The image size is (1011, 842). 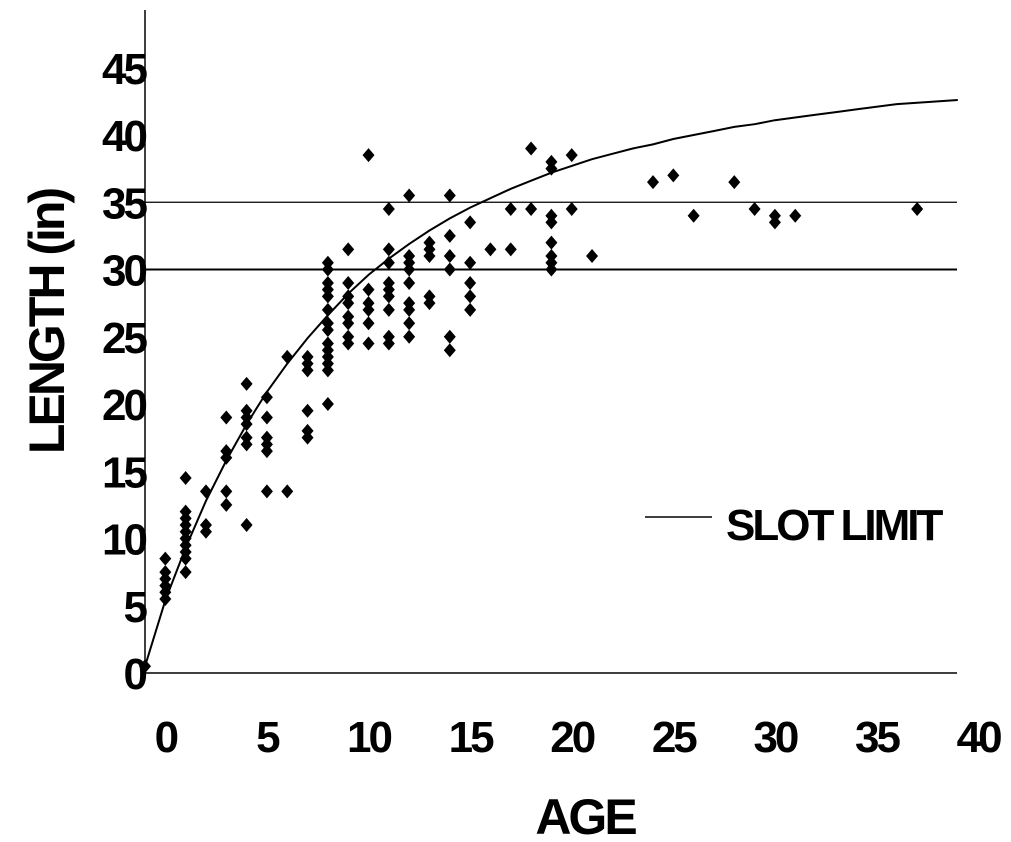 What do you see at coordinates (124, 271) in the screenshot?
I see `y-tick-label: 30` at bounding box center [124, 271].